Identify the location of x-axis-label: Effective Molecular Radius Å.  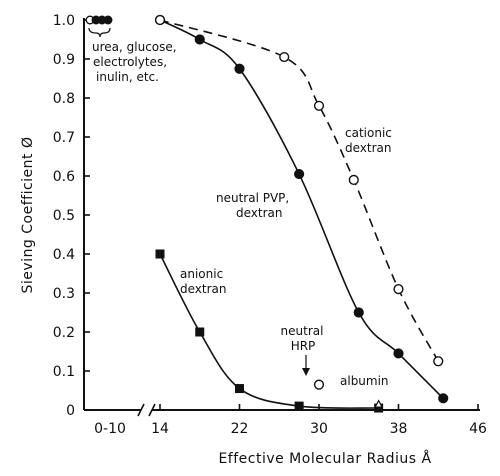
(324, 458).